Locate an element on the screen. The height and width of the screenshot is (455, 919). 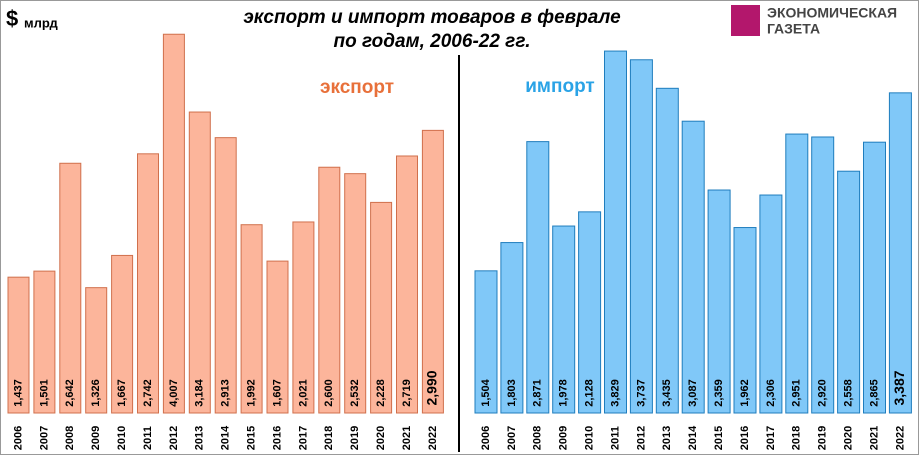
value-label: 2,228 is located at coordinates (381, 393).